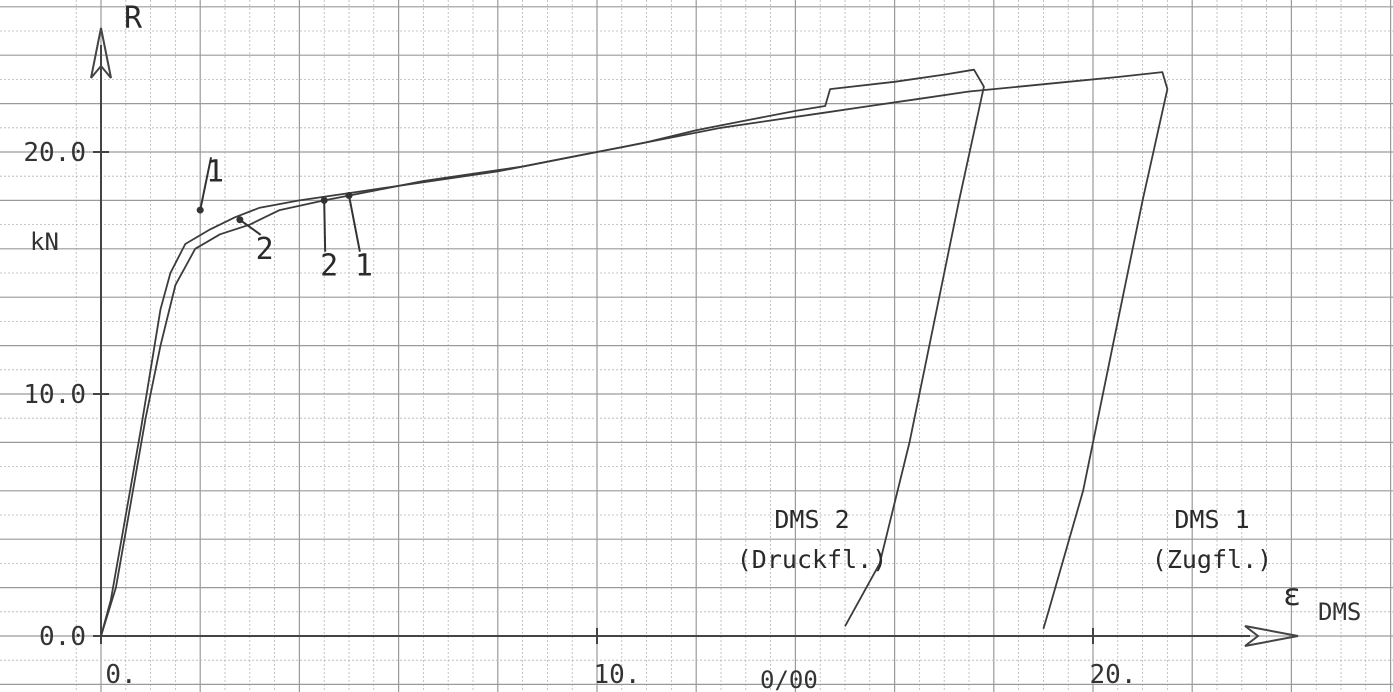 The height and width of the screenshot is (692, 1393). I want to click on y-axis-label: R, so click(133, 18).